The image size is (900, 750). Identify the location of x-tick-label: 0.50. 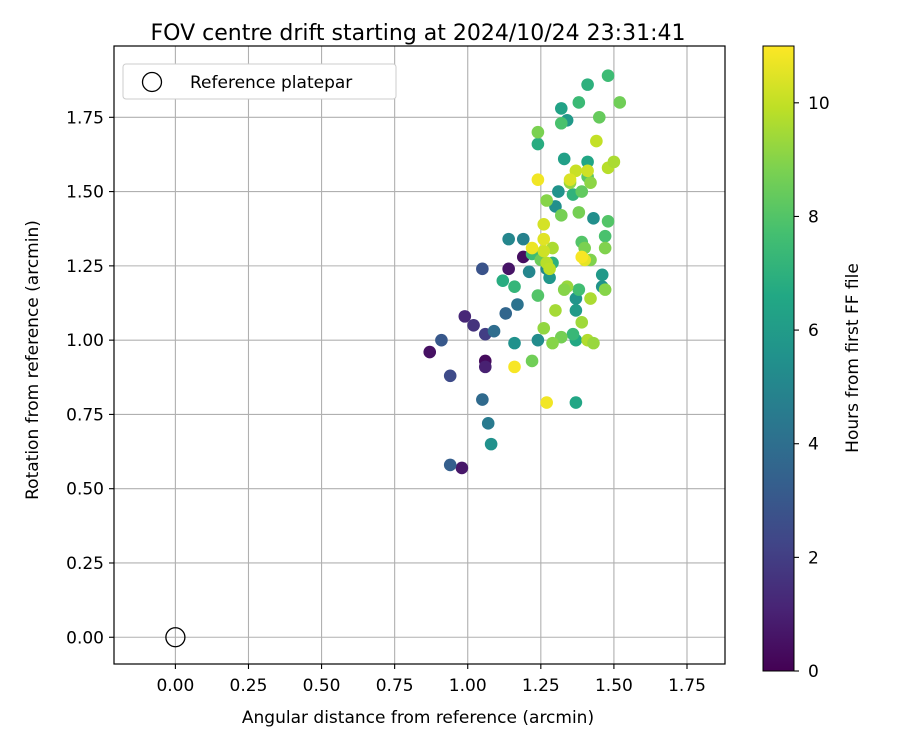
(322, 686).